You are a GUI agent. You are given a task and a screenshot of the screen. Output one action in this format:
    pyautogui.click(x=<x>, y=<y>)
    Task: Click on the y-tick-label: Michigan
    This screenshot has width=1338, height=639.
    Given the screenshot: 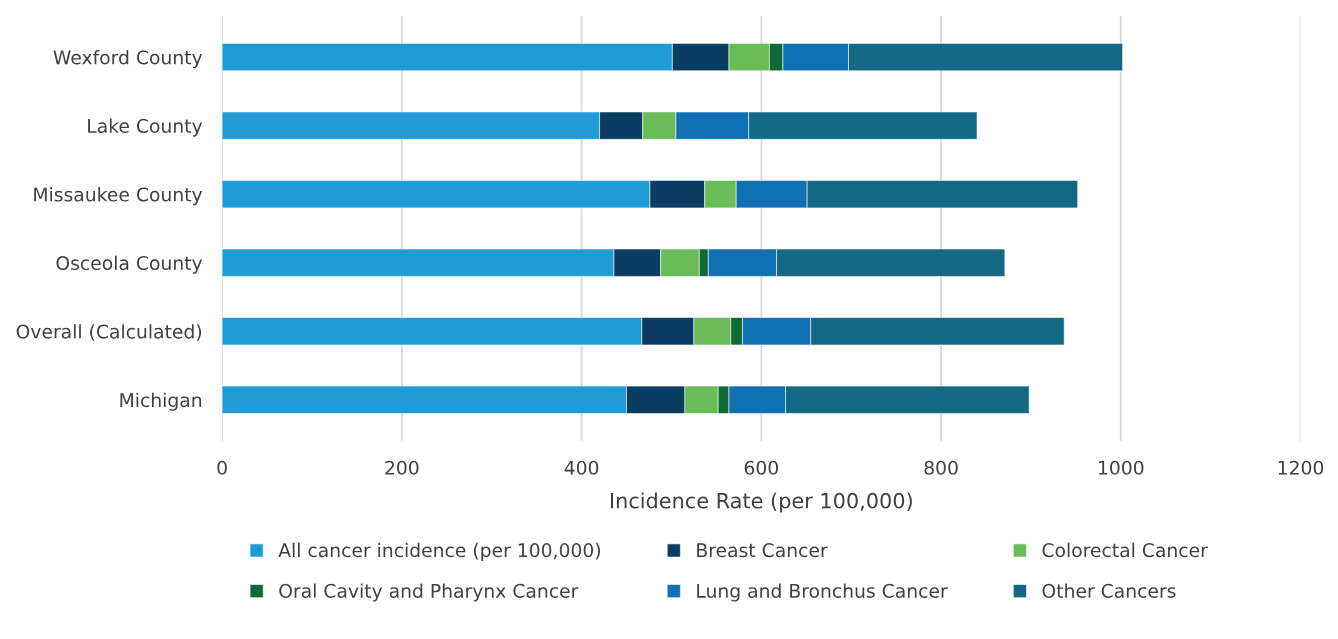 What is the action you would take?
    pyautogui.click(x=161, y=401)
    